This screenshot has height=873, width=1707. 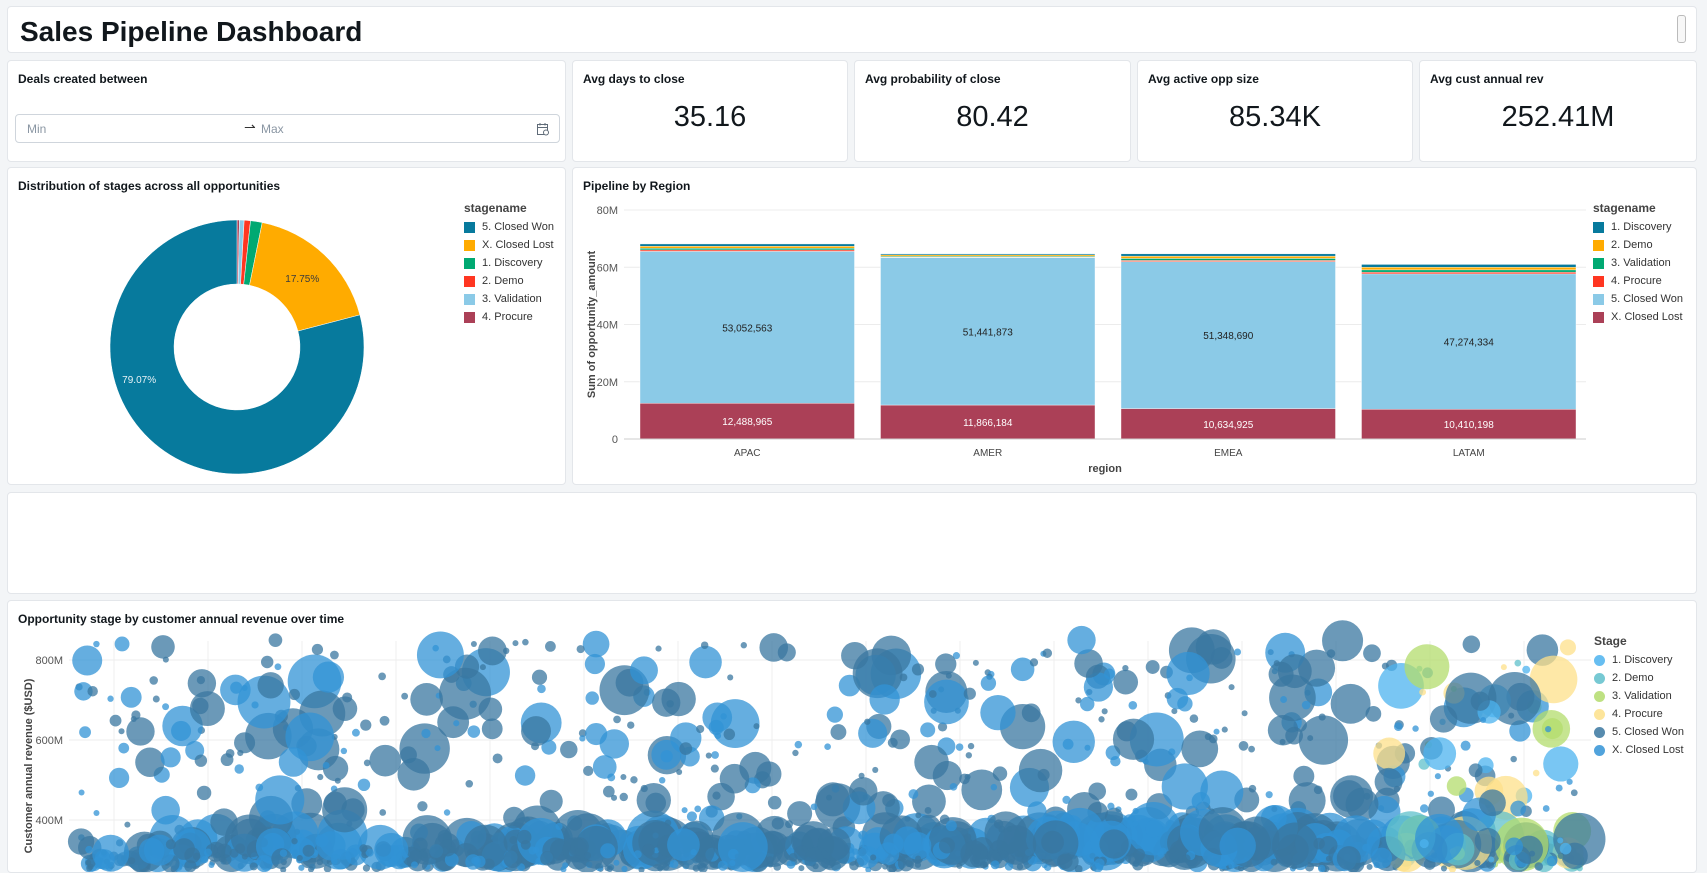 What do you see at coordinates (1681, 29) in the screenshot?
I see `scrollbar` at bounding box center [1681, 29].